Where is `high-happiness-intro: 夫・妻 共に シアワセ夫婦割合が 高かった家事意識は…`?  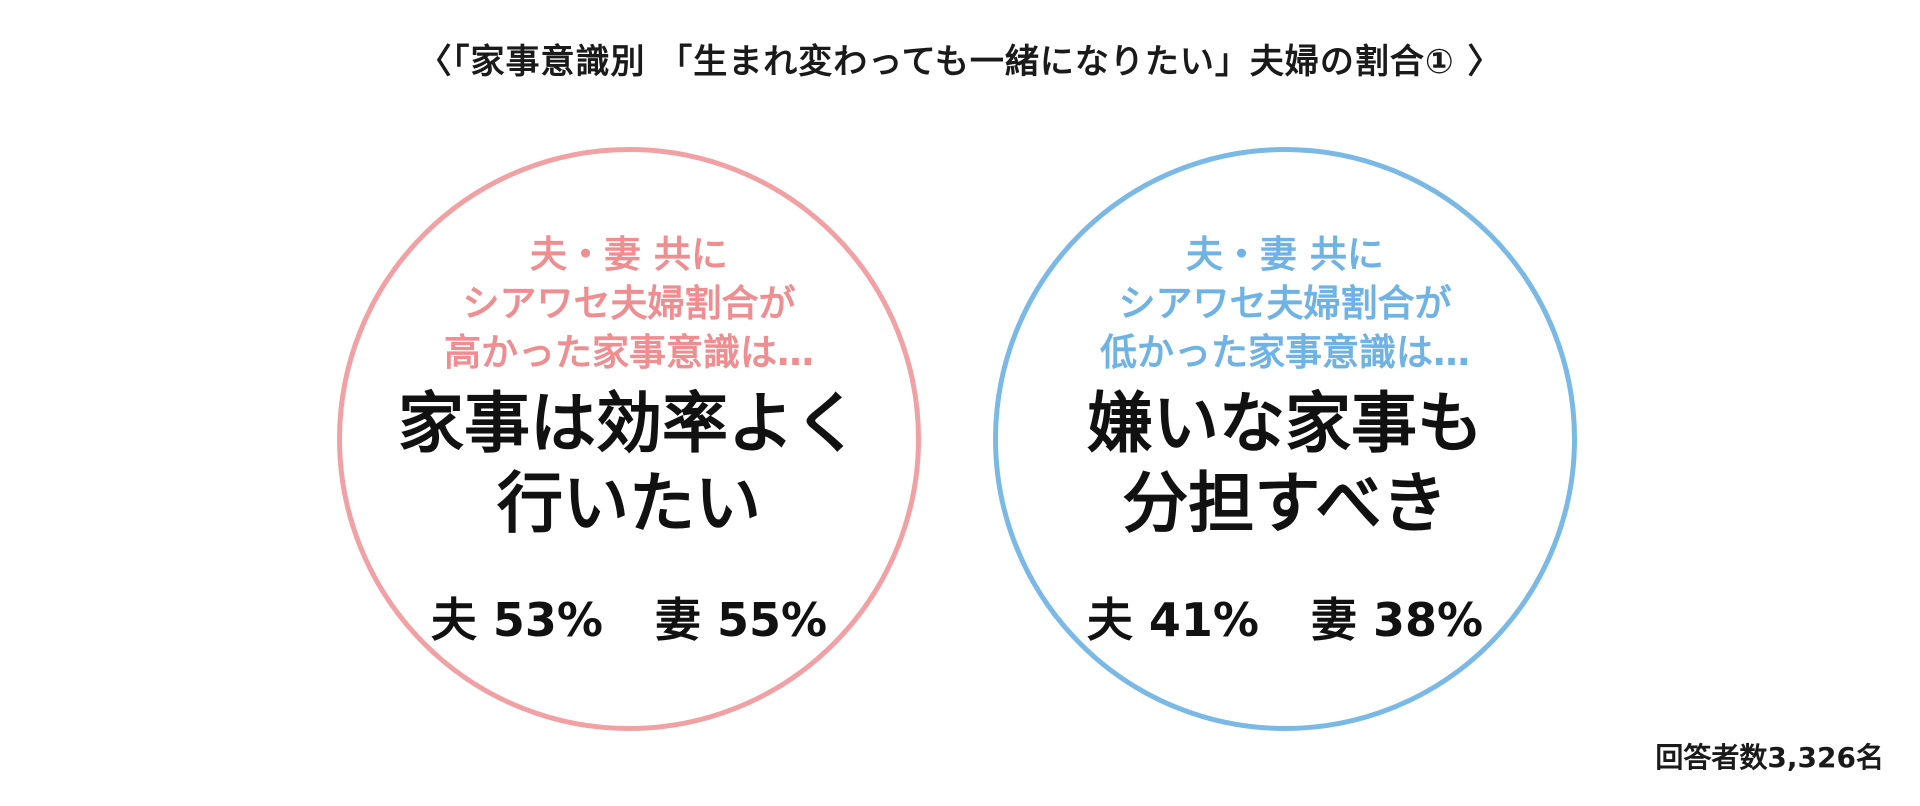
high-happiness-intro: 夫・妻 共に シアワセ夫婦割合が 高かった家事意識は… is located at coordinates (629, 303).